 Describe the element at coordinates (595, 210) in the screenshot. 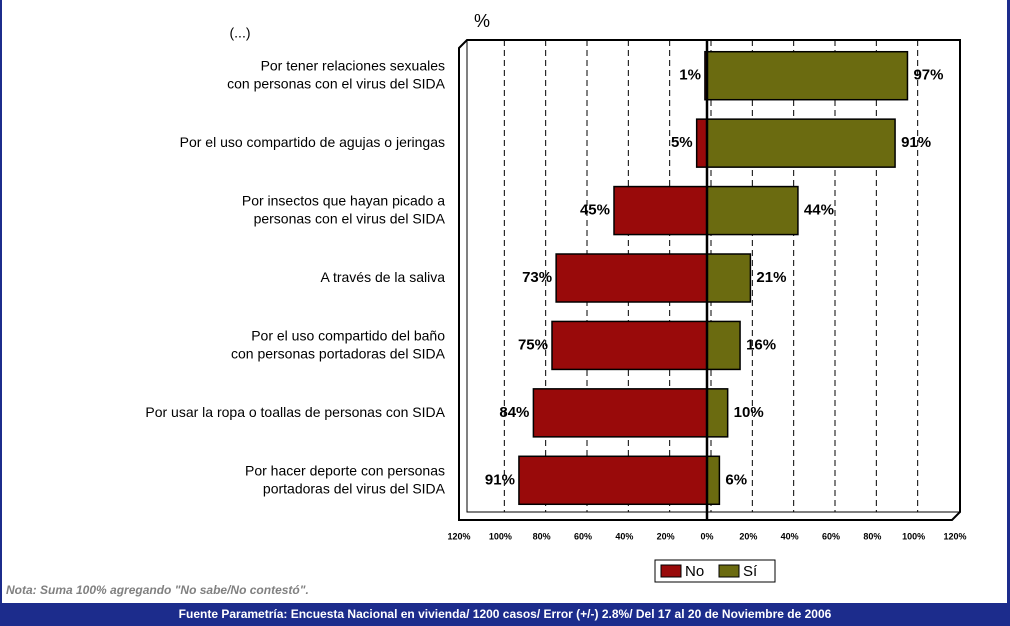

I see `value-label: 45%` at that location.